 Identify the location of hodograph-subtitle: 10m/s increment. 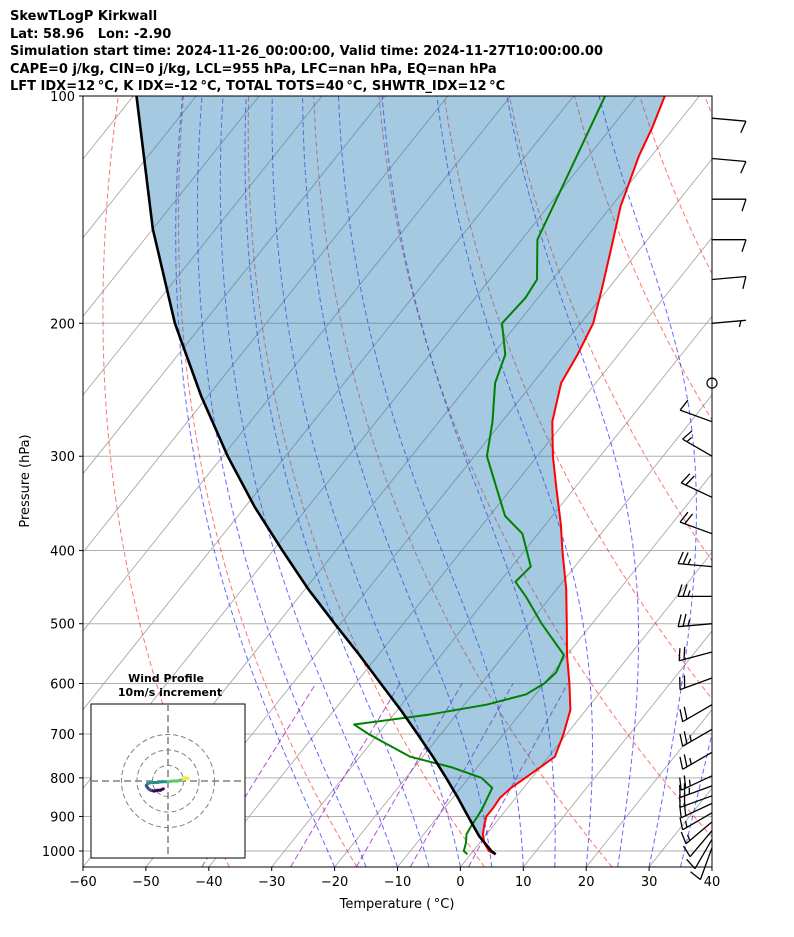
(170, 692).